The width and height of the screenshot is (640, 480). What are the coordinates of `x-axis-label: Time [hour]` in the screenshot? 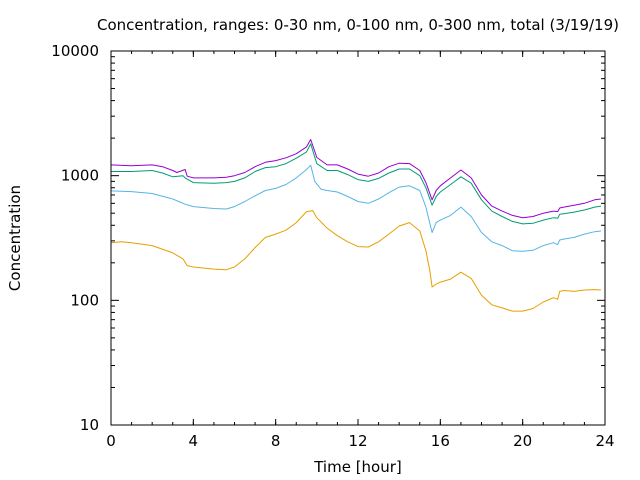 It's located at (357, 467).